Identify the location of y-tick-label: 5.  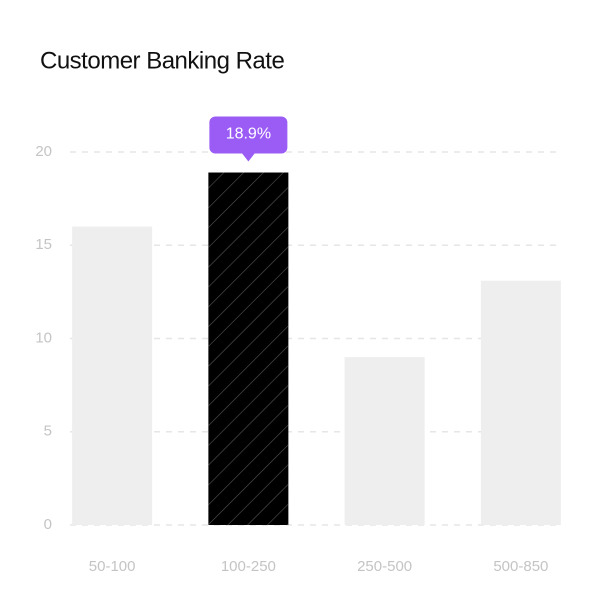
(48, 431).